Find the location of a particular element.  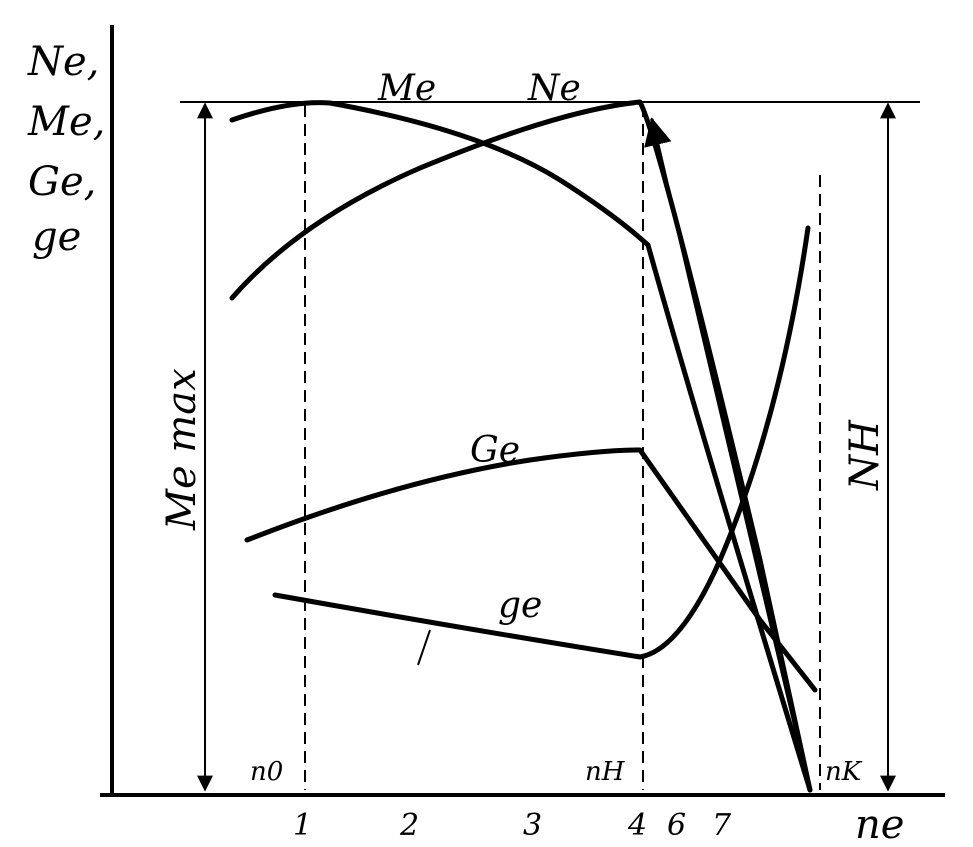

dimension-label: Me max is located at coordinates (182, 449).